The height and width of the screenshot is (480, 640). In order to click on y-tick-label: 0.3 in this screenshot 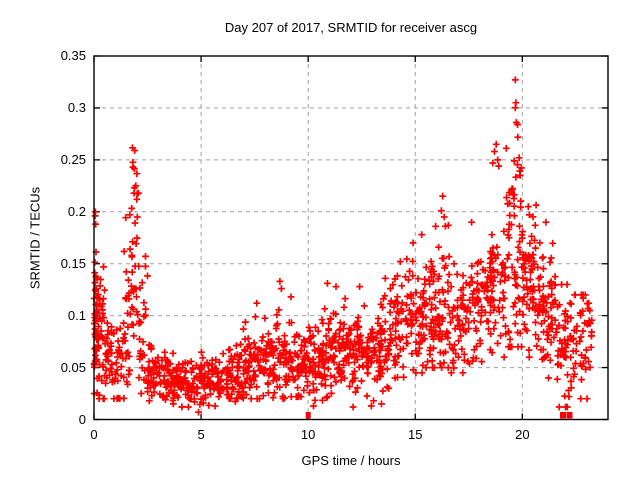, I will do `click(76, 107)`.